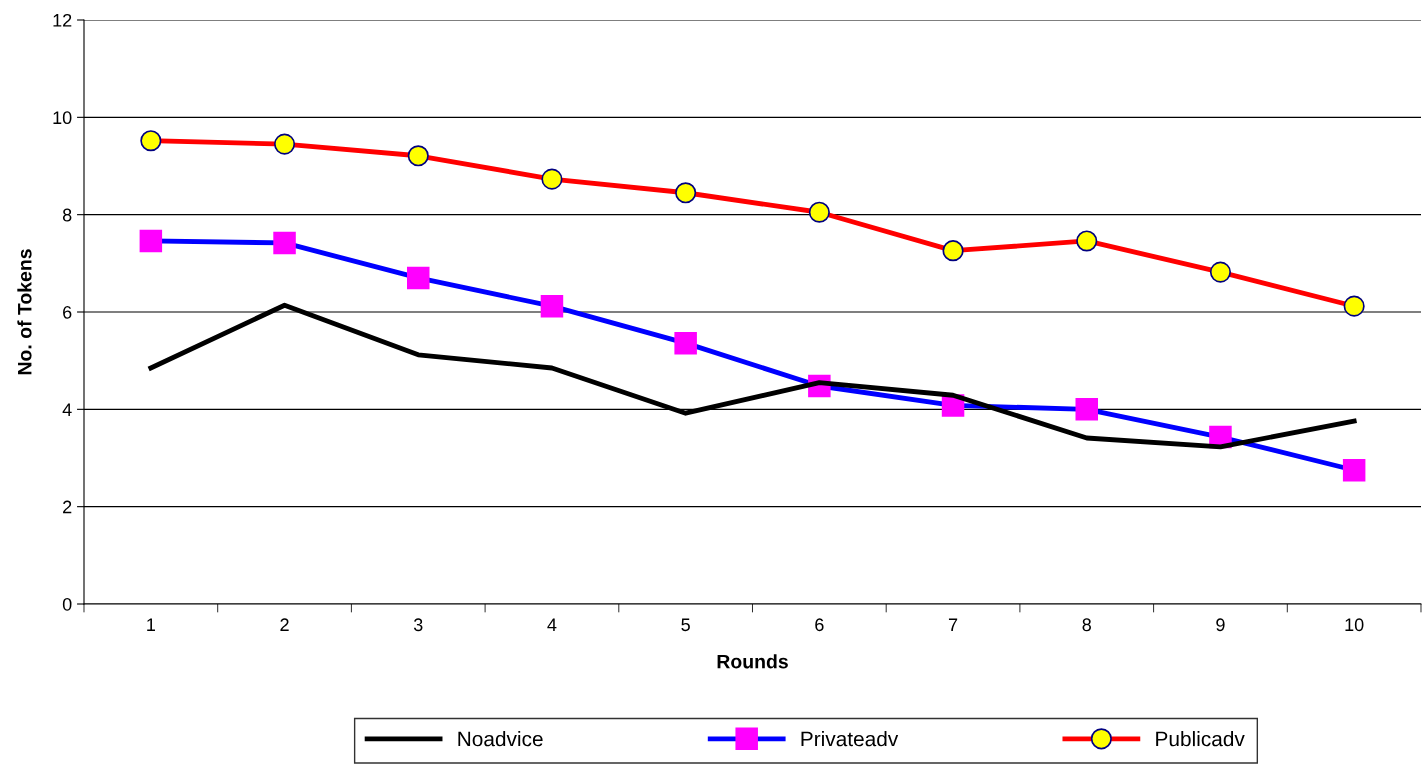 This screenshot has width=1423, height=774. Describe the element at coordinates (151, 624) in the screenshot. I see `x-tick-label: 1` at that location.